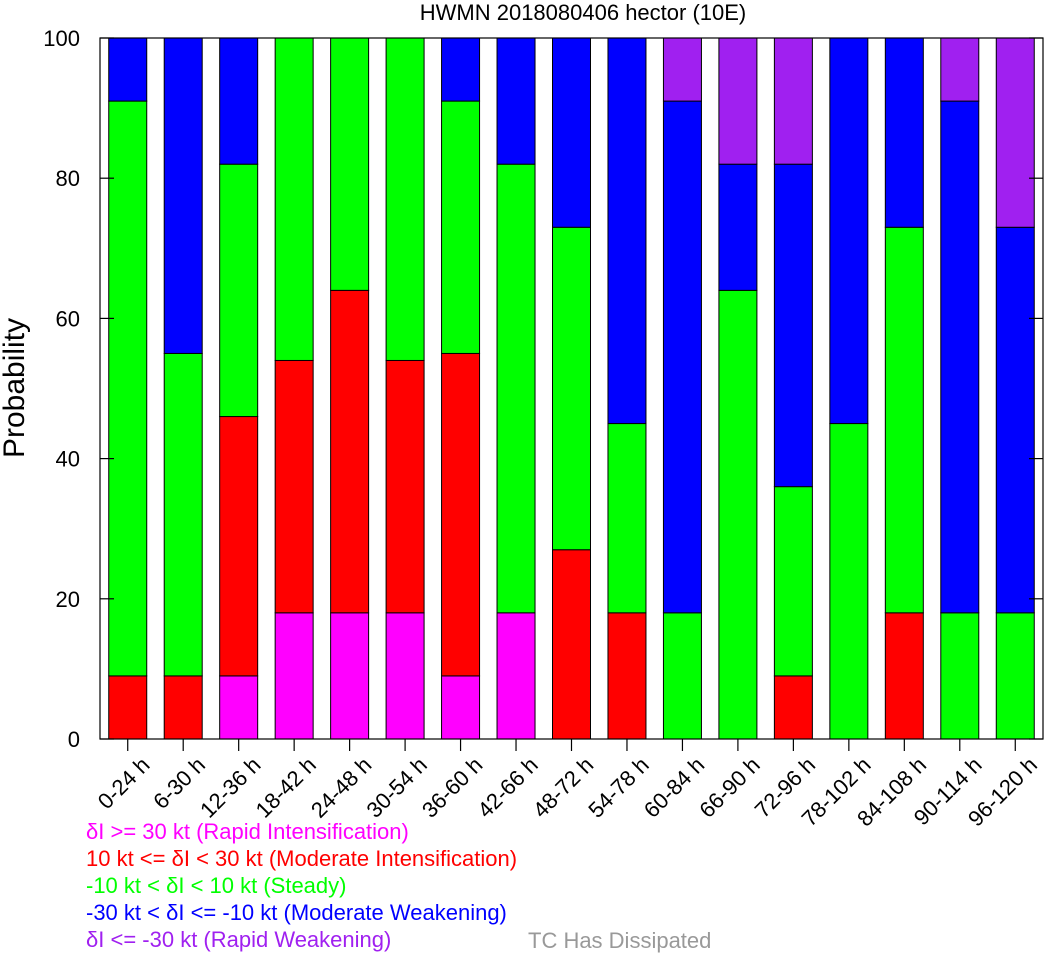  What do you see at coordinates (583, 12) in the screenshot?
I see `chart-title: HWMN 2018080406 hector (10E)` at bounding box center [583, 12].